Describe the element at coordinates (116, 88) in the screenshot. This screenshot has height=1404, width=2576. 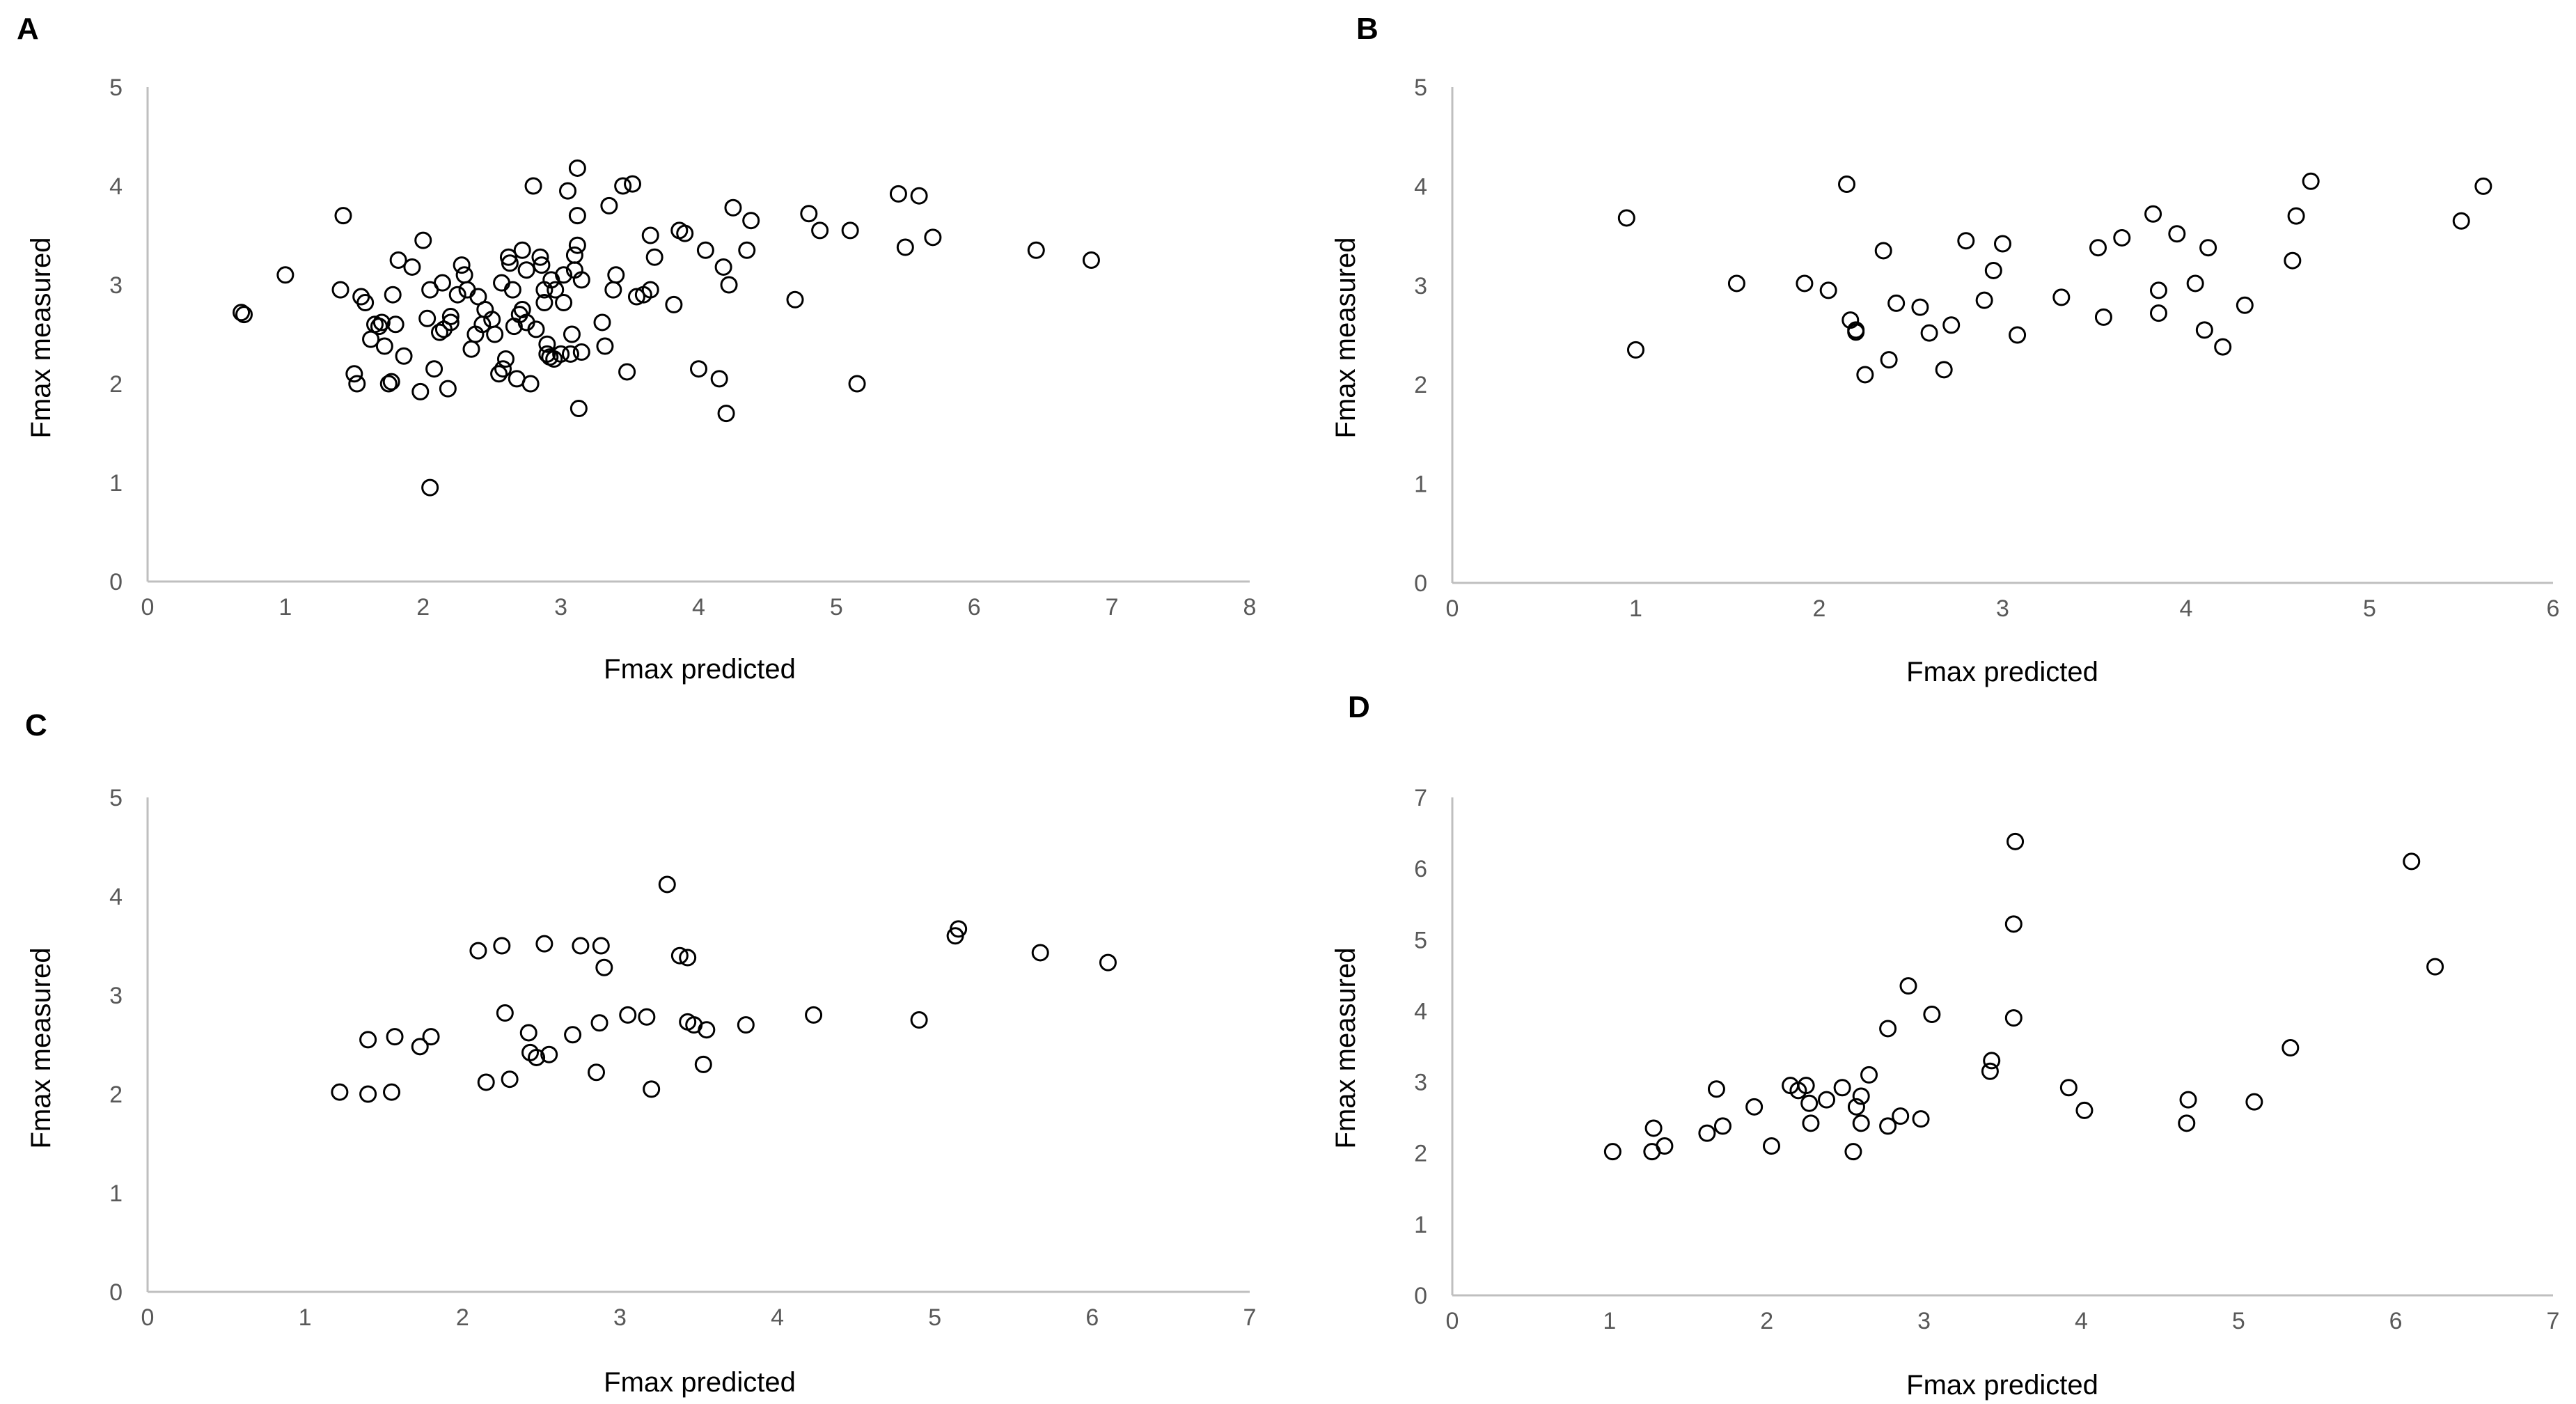
I see `panel-a-y-tick-label: 5` at that location.